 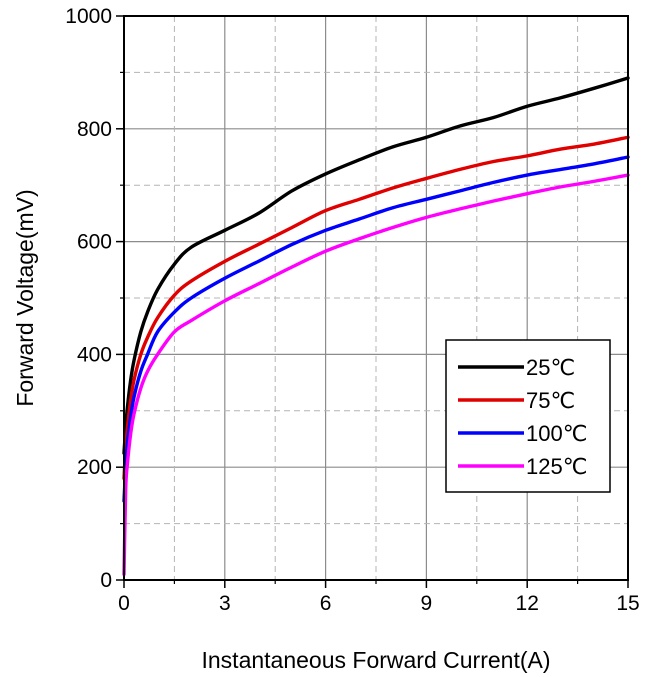 What do you see at coordinates (25, 297) in the screenshot?
I see `y-axis-title: Forward Voltage(mV)` at bounding box center [25, 297].